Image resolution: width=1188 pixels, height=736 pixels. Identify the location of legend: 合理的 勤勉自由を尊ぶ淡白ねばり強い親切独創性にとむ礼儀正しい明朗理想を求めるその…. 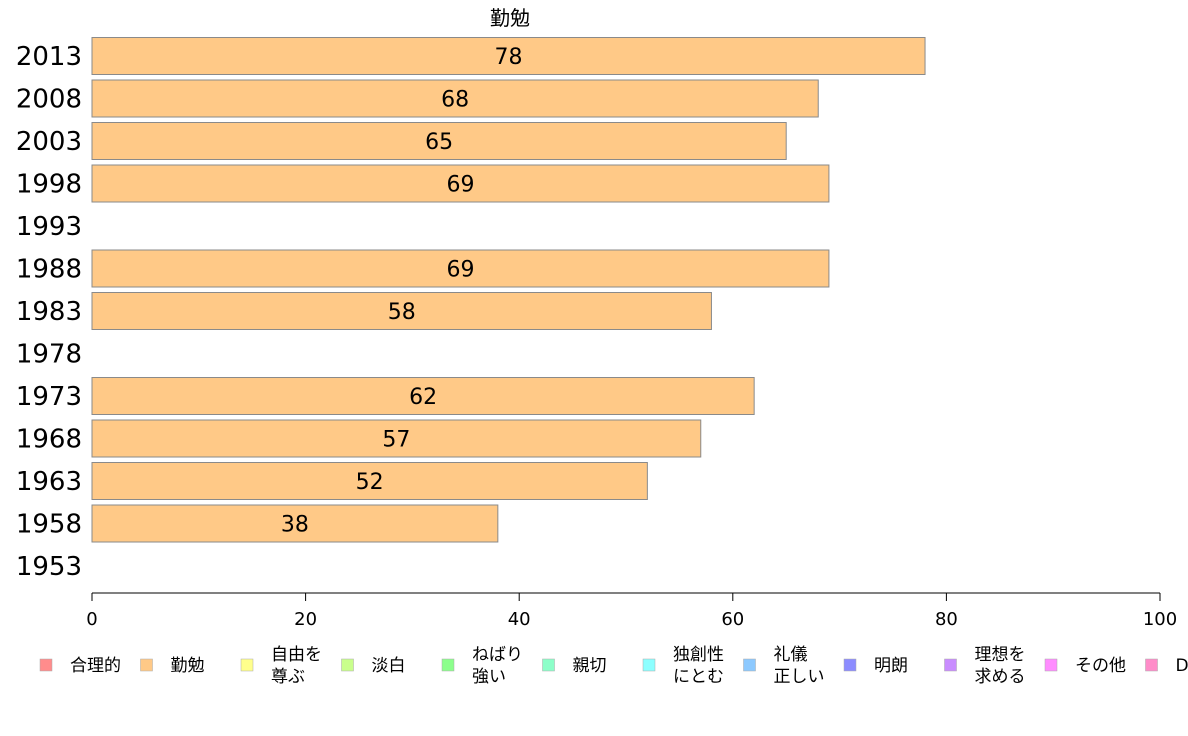
(613, 666).